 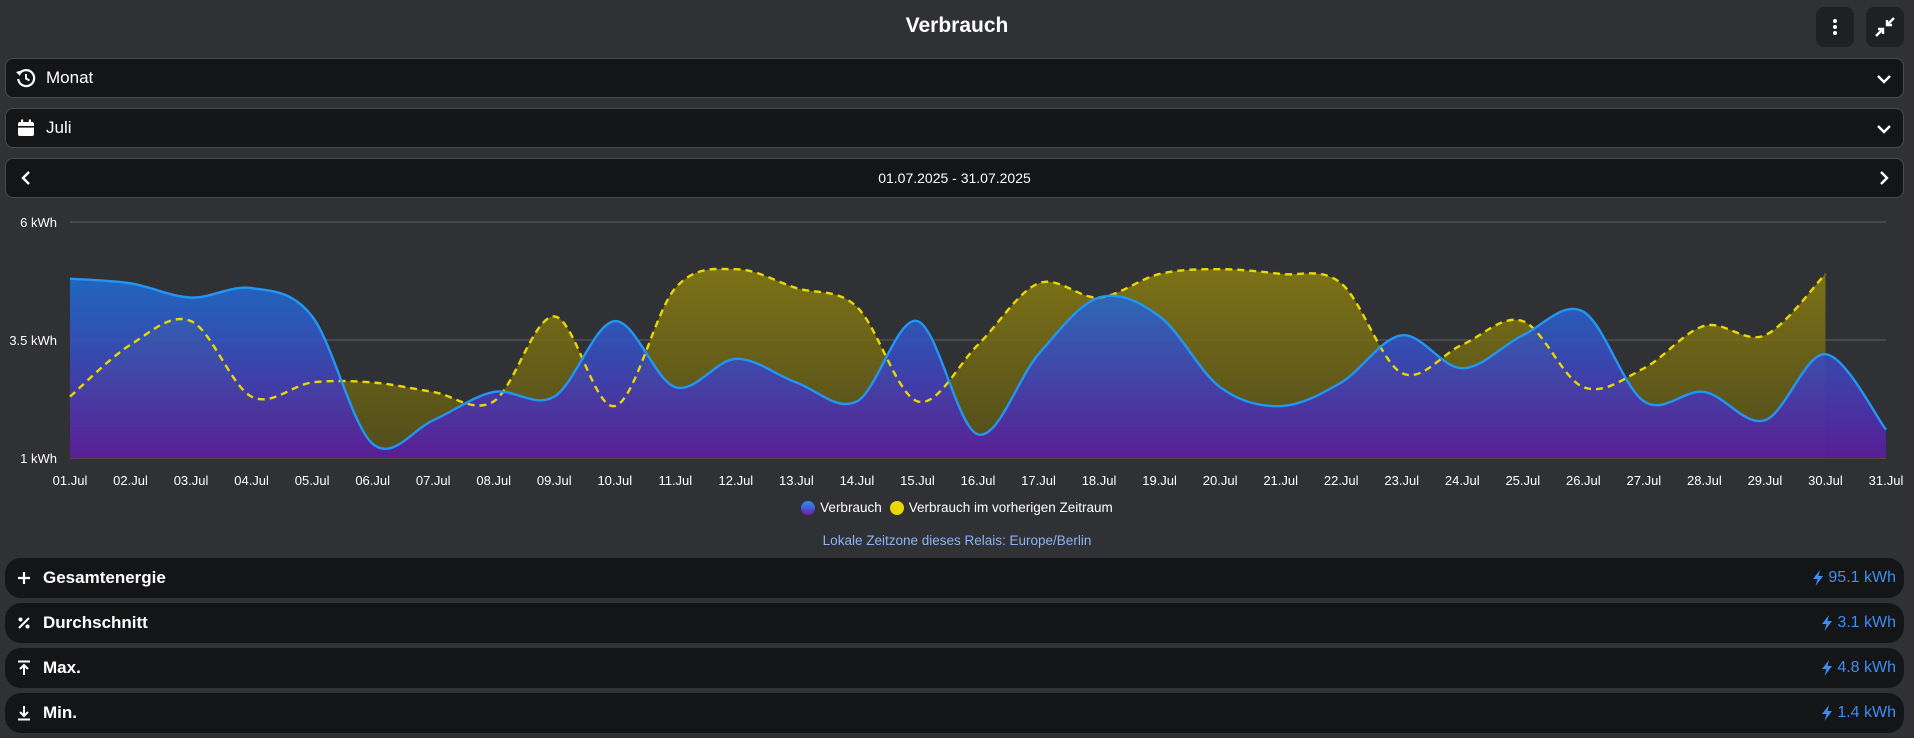 I want to click on stat-value: 4.8 kWh, so click(x=1858, y=668).